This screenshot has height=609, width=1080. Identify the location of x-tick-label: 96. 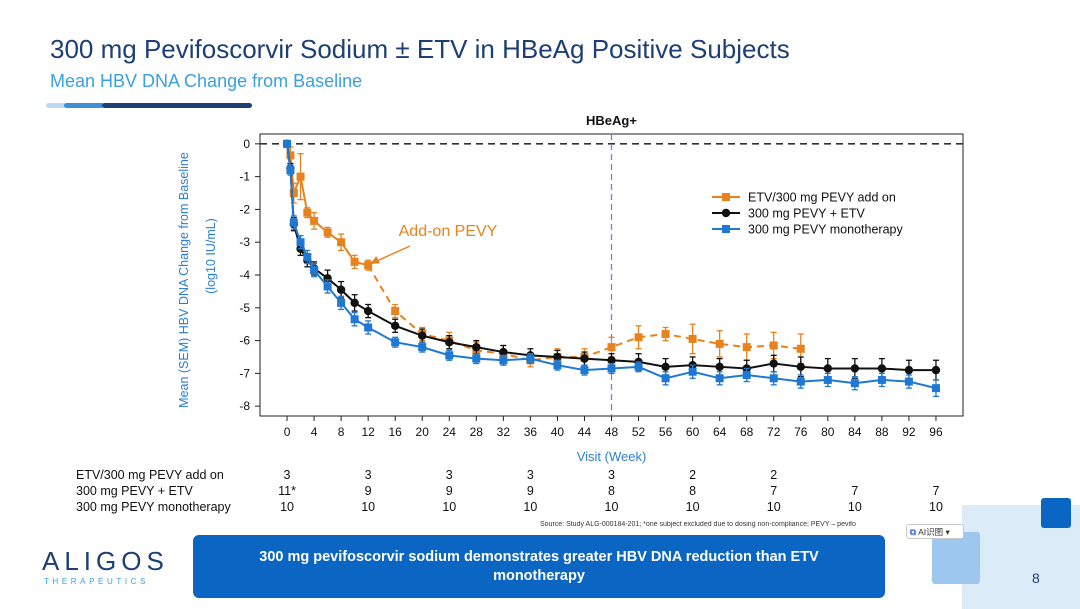
(936, 432).